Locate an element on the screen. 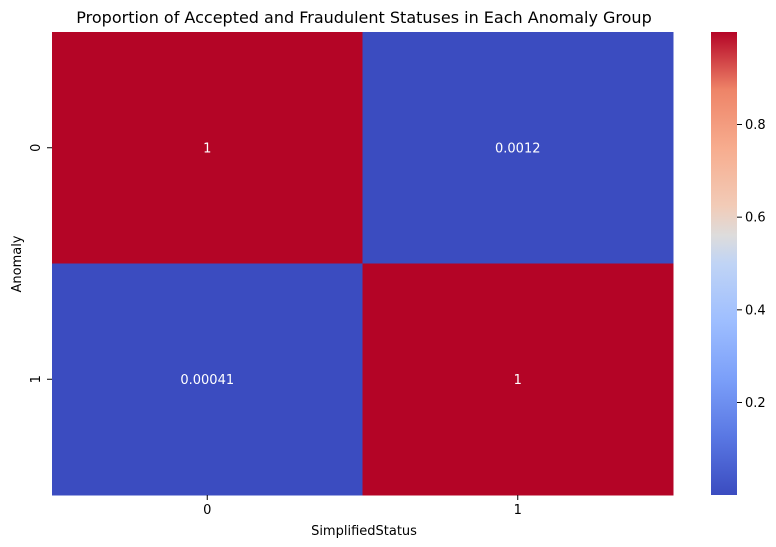  colorbar is located at coordinates (724, 263).